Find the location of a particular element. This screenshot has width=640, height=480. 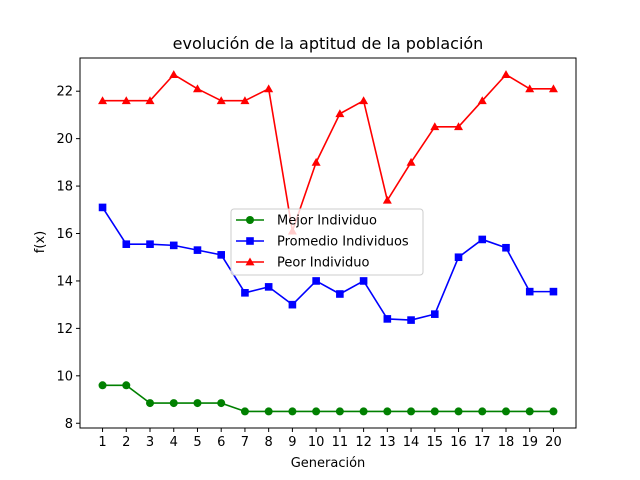

x-tick-label: 1 is located at coordinates (102, 442).